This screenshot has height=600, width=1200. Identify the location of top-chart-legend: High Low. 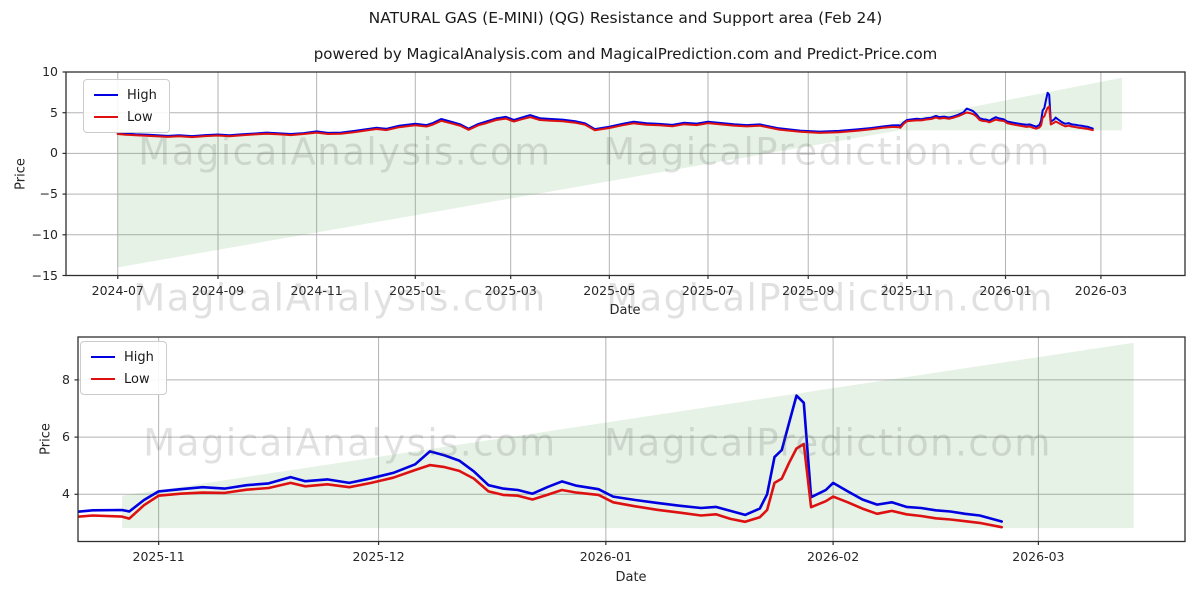
(126, 106).